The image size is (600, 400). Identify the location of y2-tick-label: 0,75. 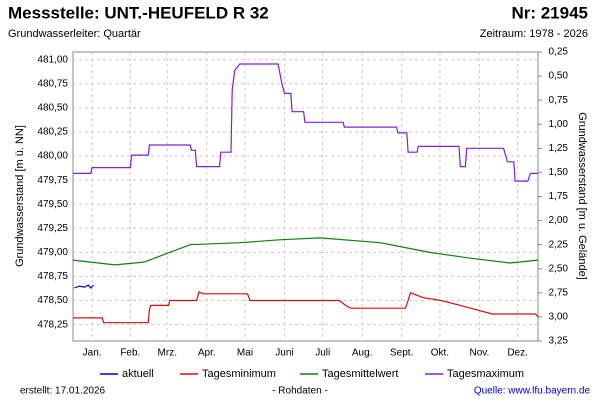
(559, 100).